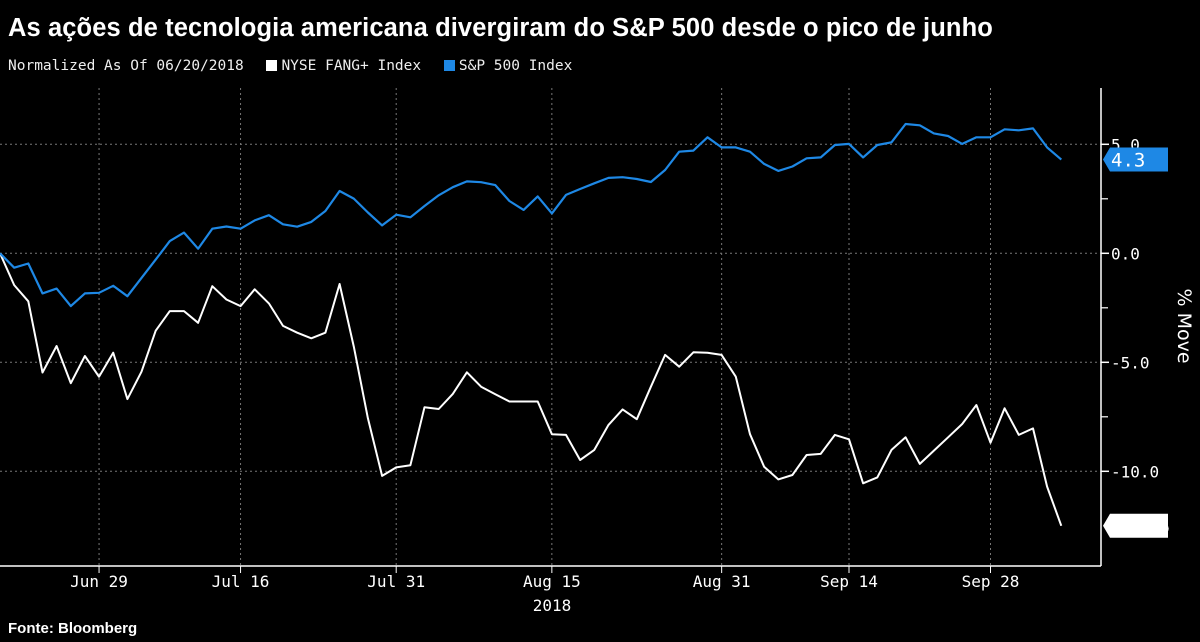 The height and width of the screenshot is (642, 1200). I want to click on subtitle: Normalized As Of 06/20/2018, so click(126, 66).